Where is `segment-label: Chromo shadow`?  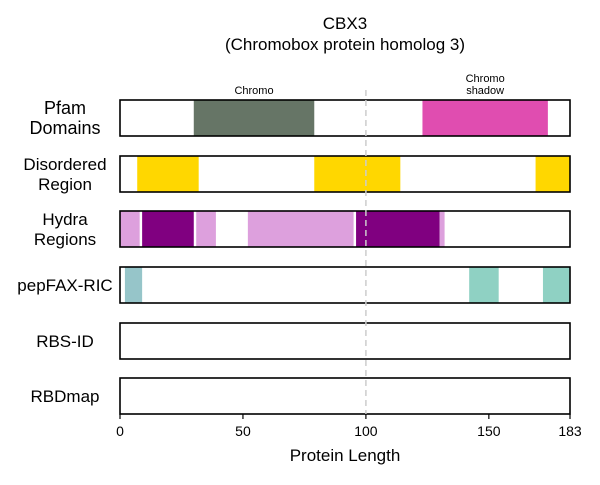 segment-label: Chromo shadow is located at coordinates (485, 85).